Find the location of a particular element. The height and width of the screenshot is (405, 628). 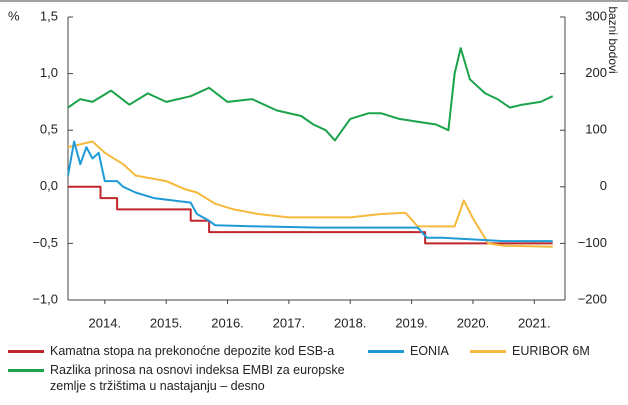

legend-label: EURIBOR 6M is located at coordinates (551, 351).